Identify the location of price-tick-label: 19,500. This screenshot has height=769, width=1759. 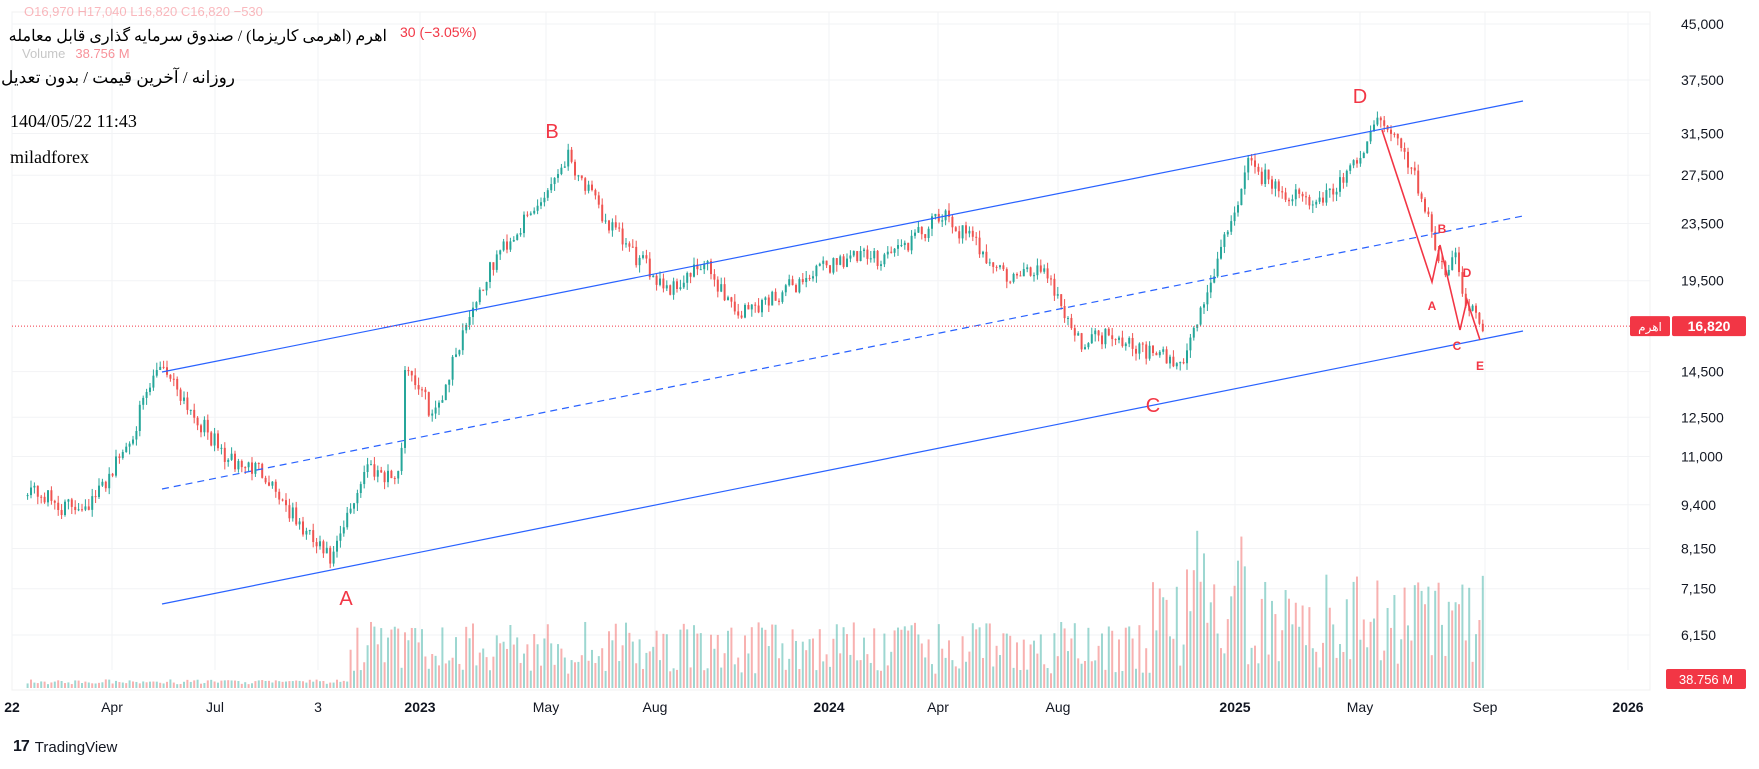
(1702, 281).